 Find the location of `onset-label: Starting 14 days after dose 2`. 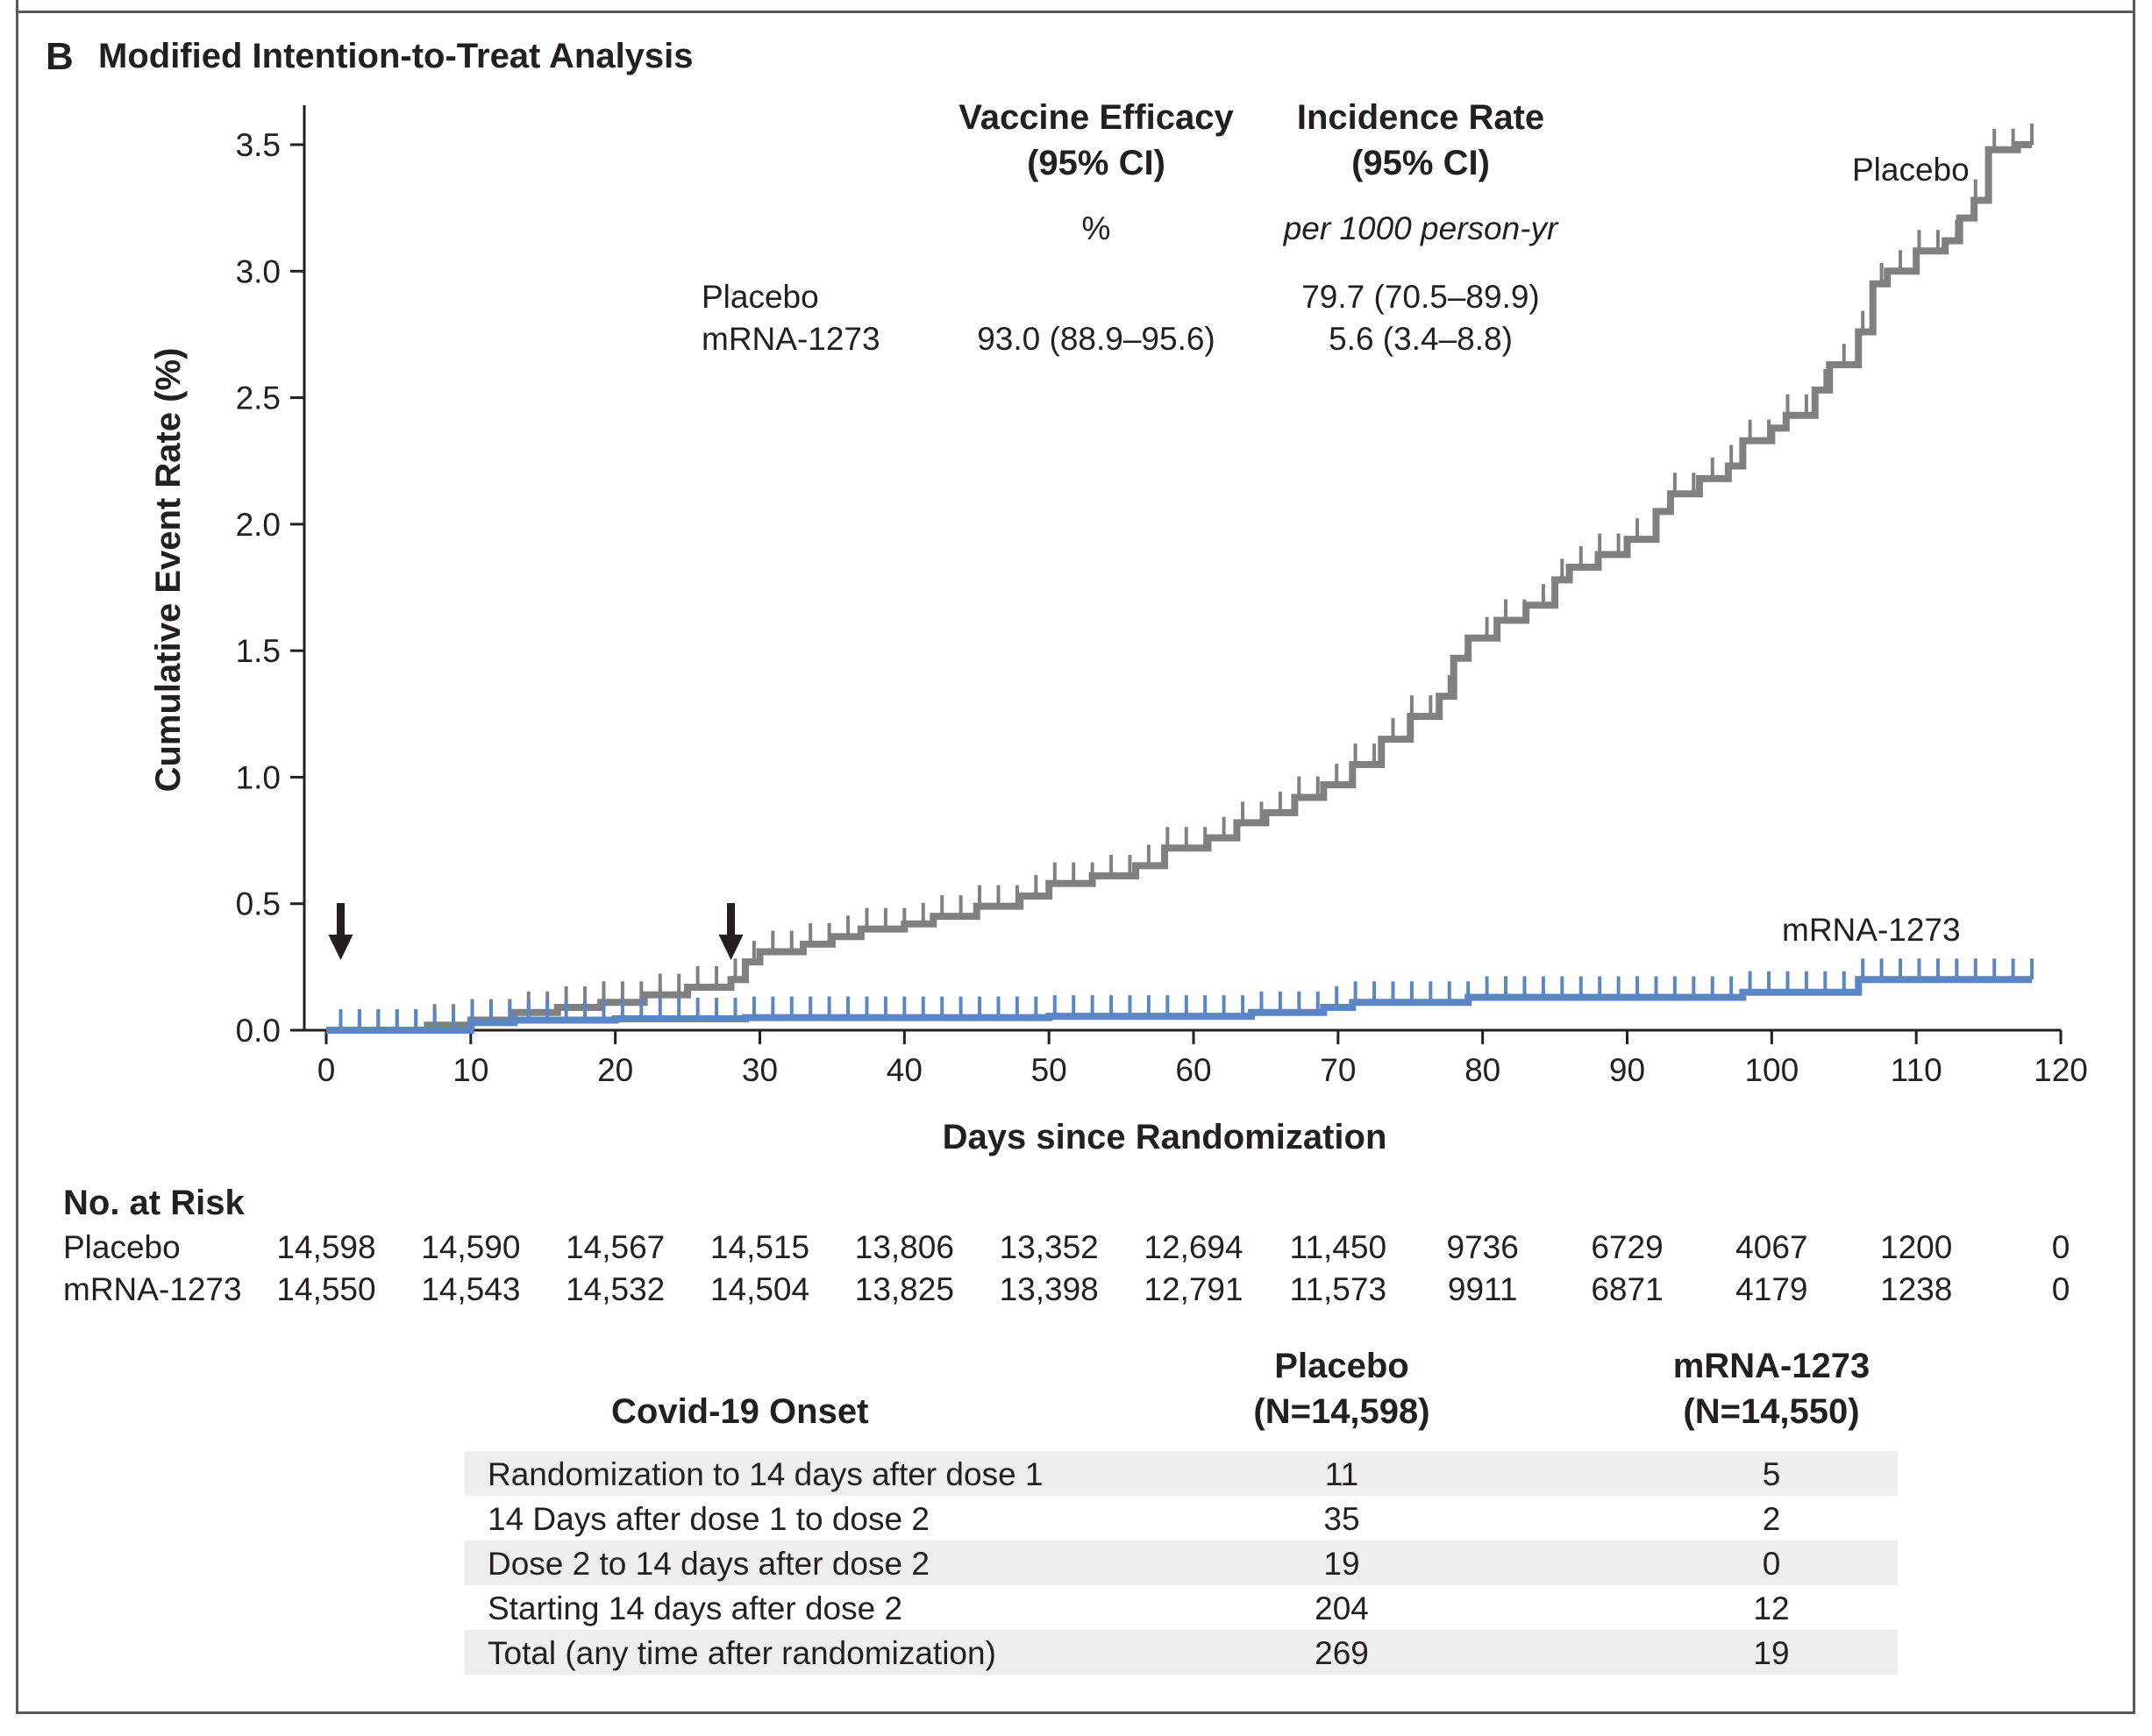

onset-label: Starting 14 days after dose 2 is located at coordinates (695, 1608).